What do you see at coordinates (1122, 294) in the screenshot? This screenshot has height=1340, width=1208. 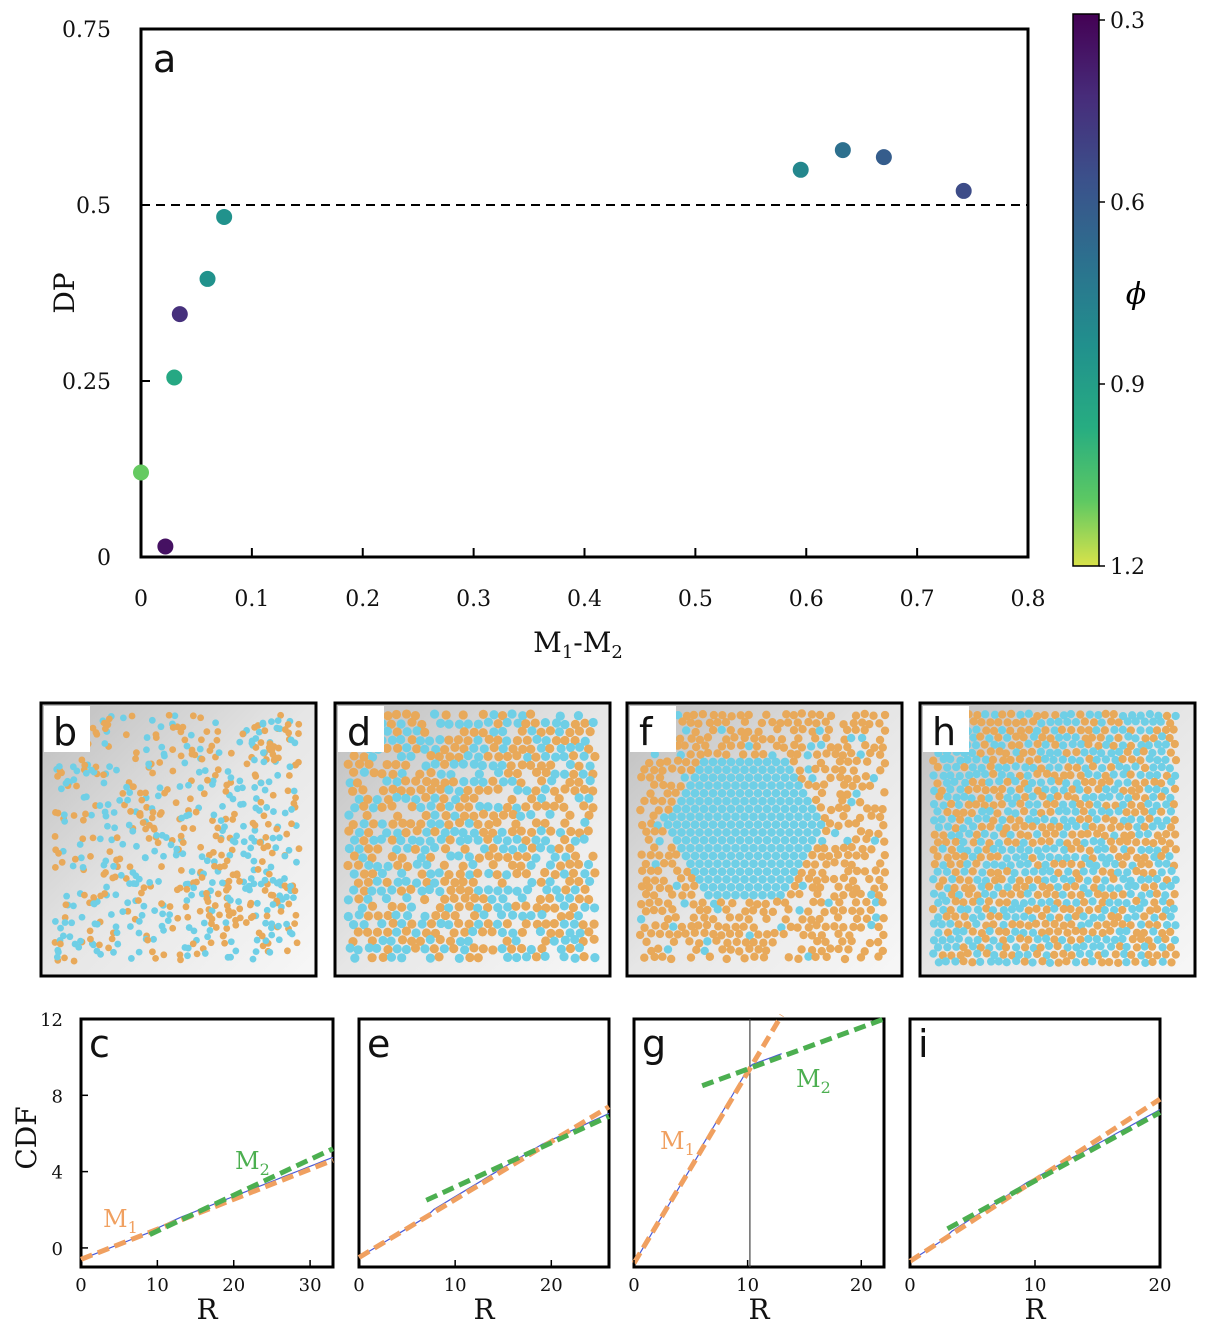 I see `colorbar-ticks: 0.30.60.91.2` at bounding box center [1122, 294].